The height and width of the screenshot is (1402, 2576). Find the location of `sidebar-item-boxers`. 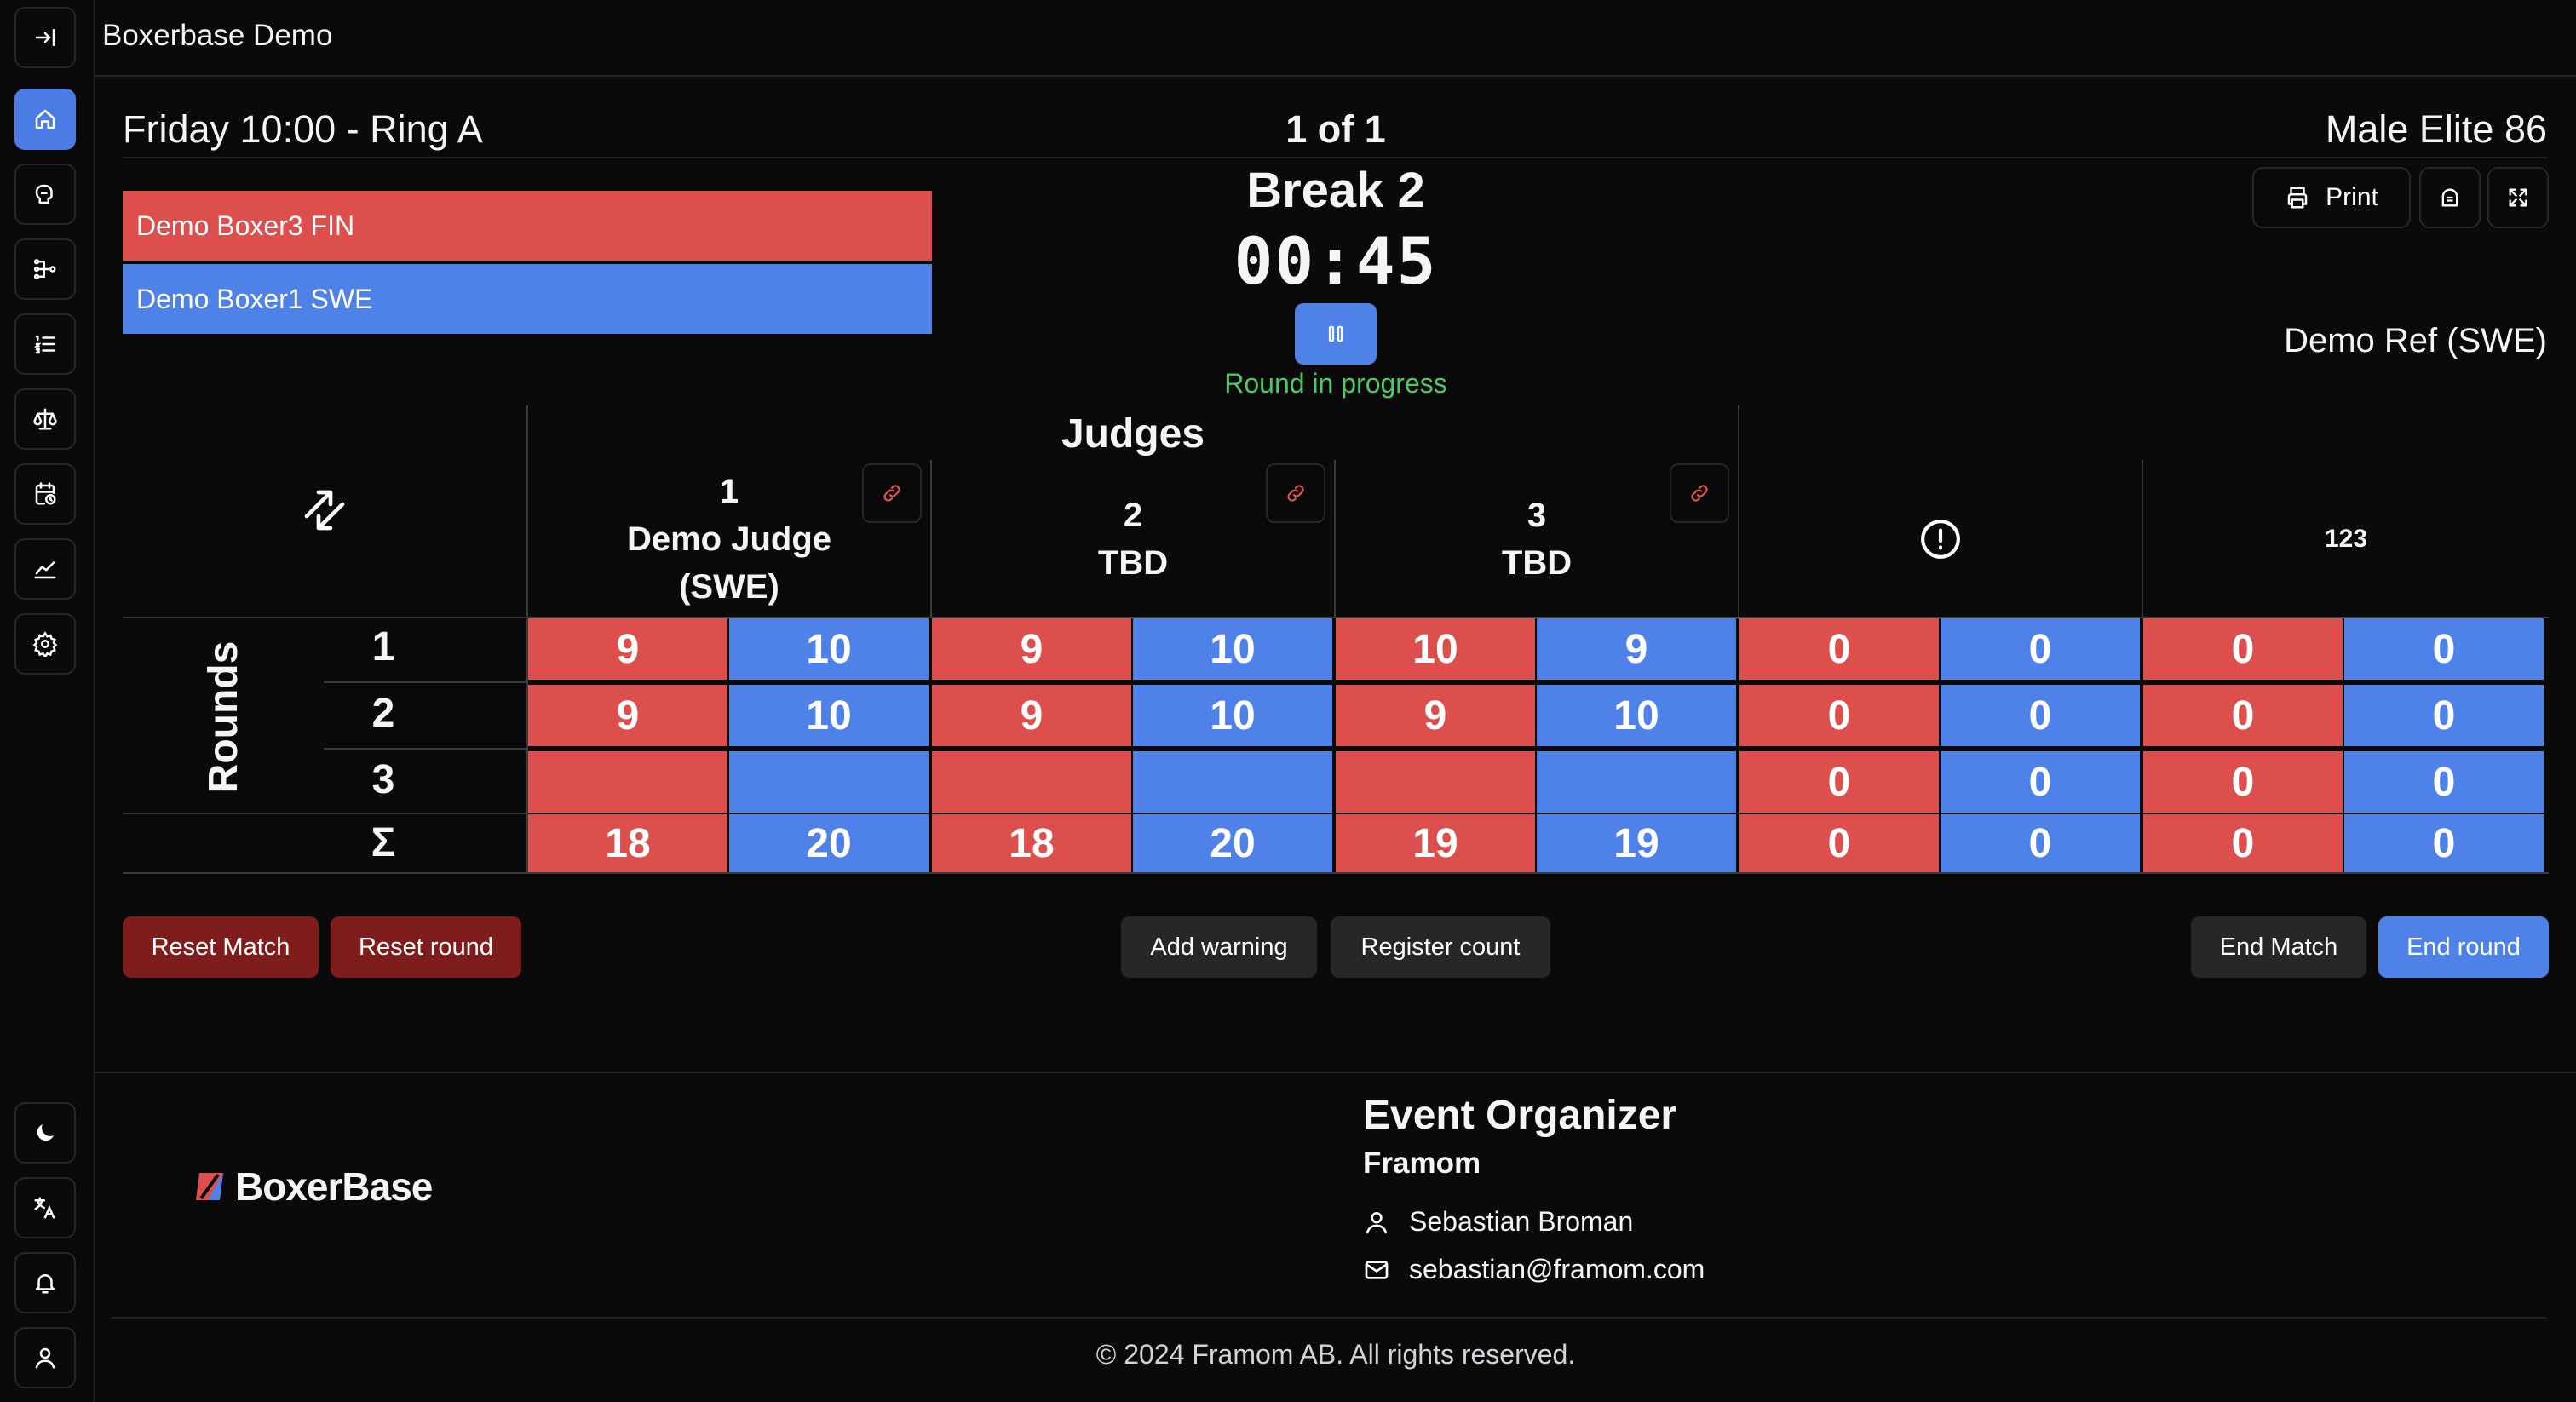

sidebar-item-boxers is located at coordinates (45, 194).